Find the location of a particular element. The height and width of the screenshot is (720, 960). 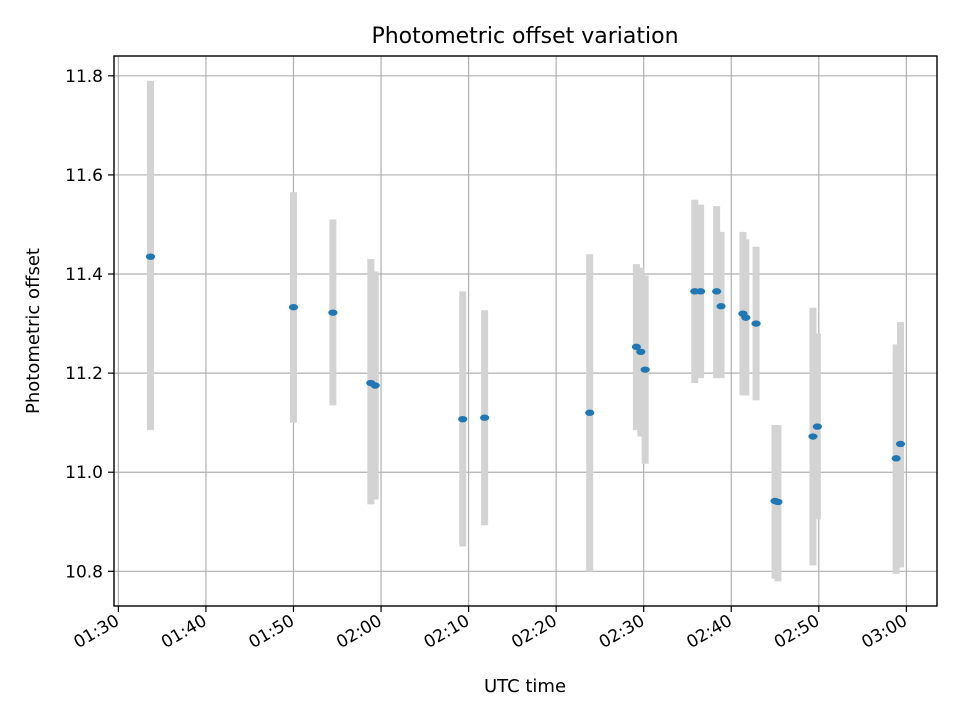

x-tick-label-5: 02:20 is located at coordinates (534, 632).